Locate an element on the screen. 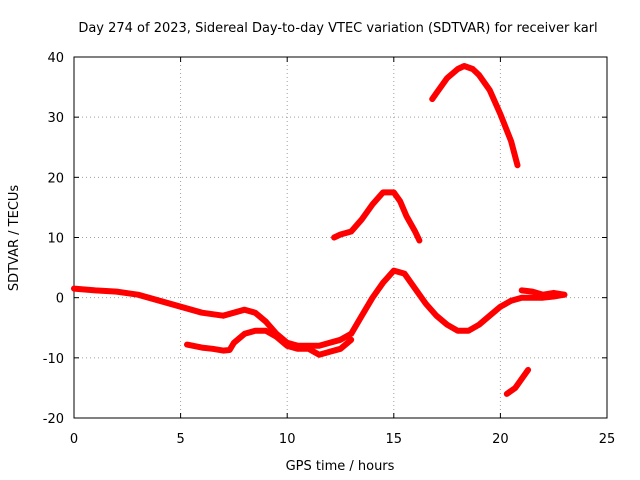 The height and width of the screenshot is (480, 640). series-track-low-segment is located at coordinates (517, 381).